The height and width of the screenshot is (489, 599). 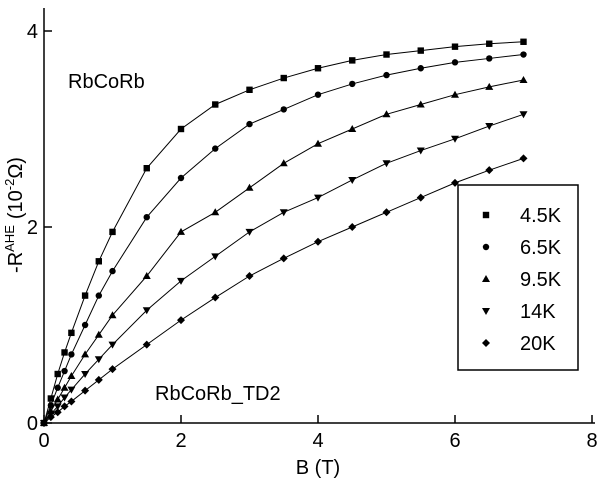 I want to click on y-tick-label: 2, so click(x=32, y=228).